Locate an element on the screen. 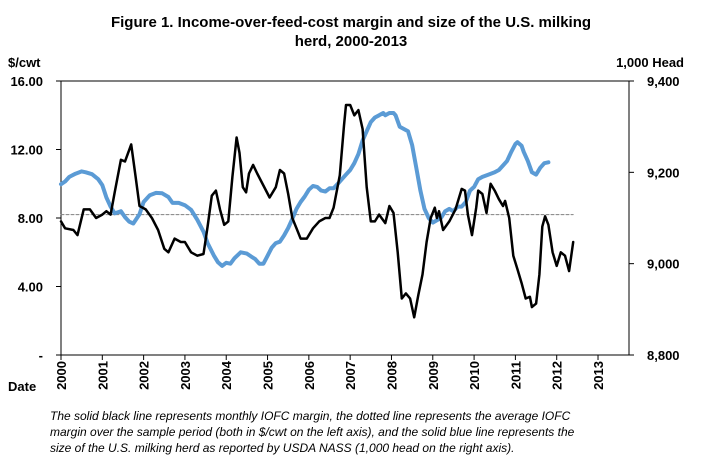  x-tick-label: 2006 is located at coordinates (309, 375).